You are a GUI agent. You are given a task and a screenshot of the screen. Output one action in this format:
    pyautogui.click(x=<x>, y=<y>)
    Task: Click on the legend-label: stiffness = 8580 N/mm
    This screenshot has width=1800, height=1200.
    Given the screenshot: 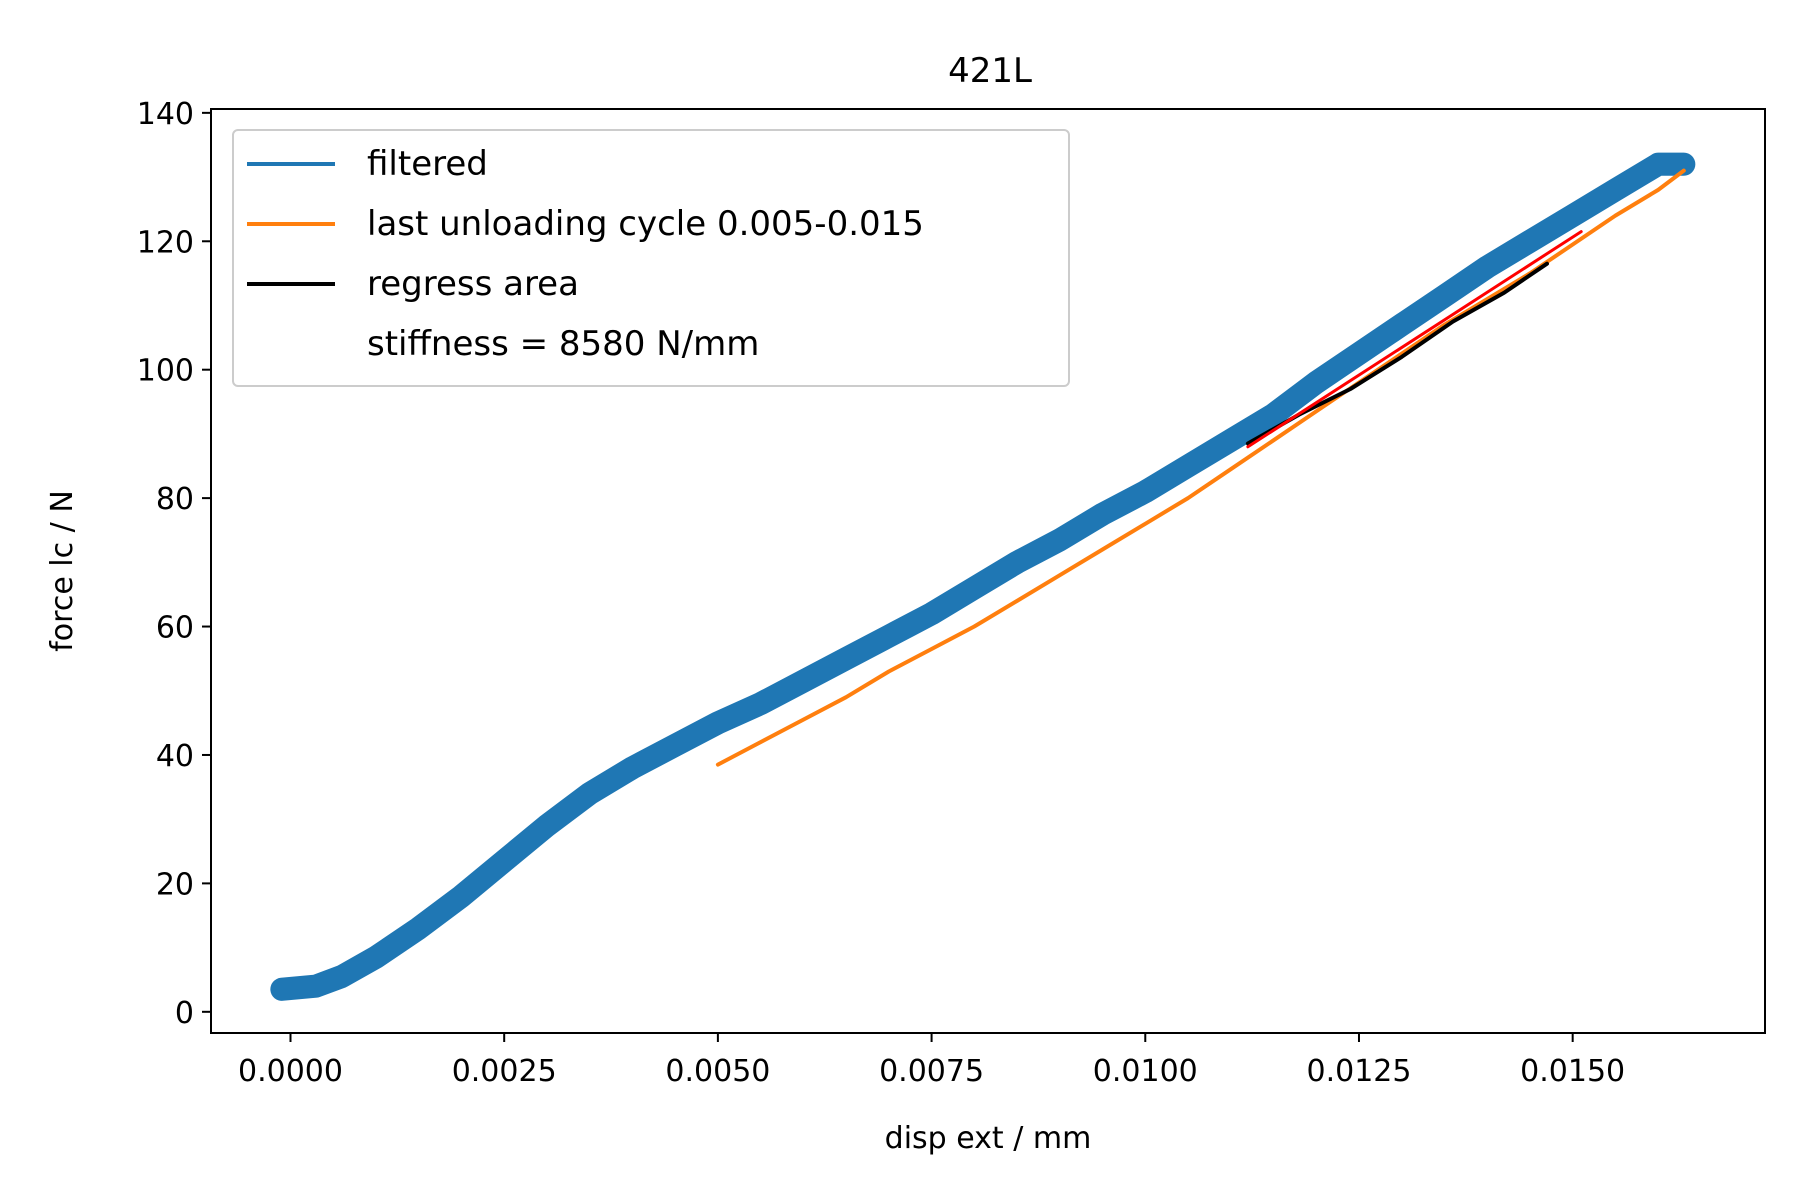 What is the action you would take?
    pyautogui.click(x=563, y=344)
    